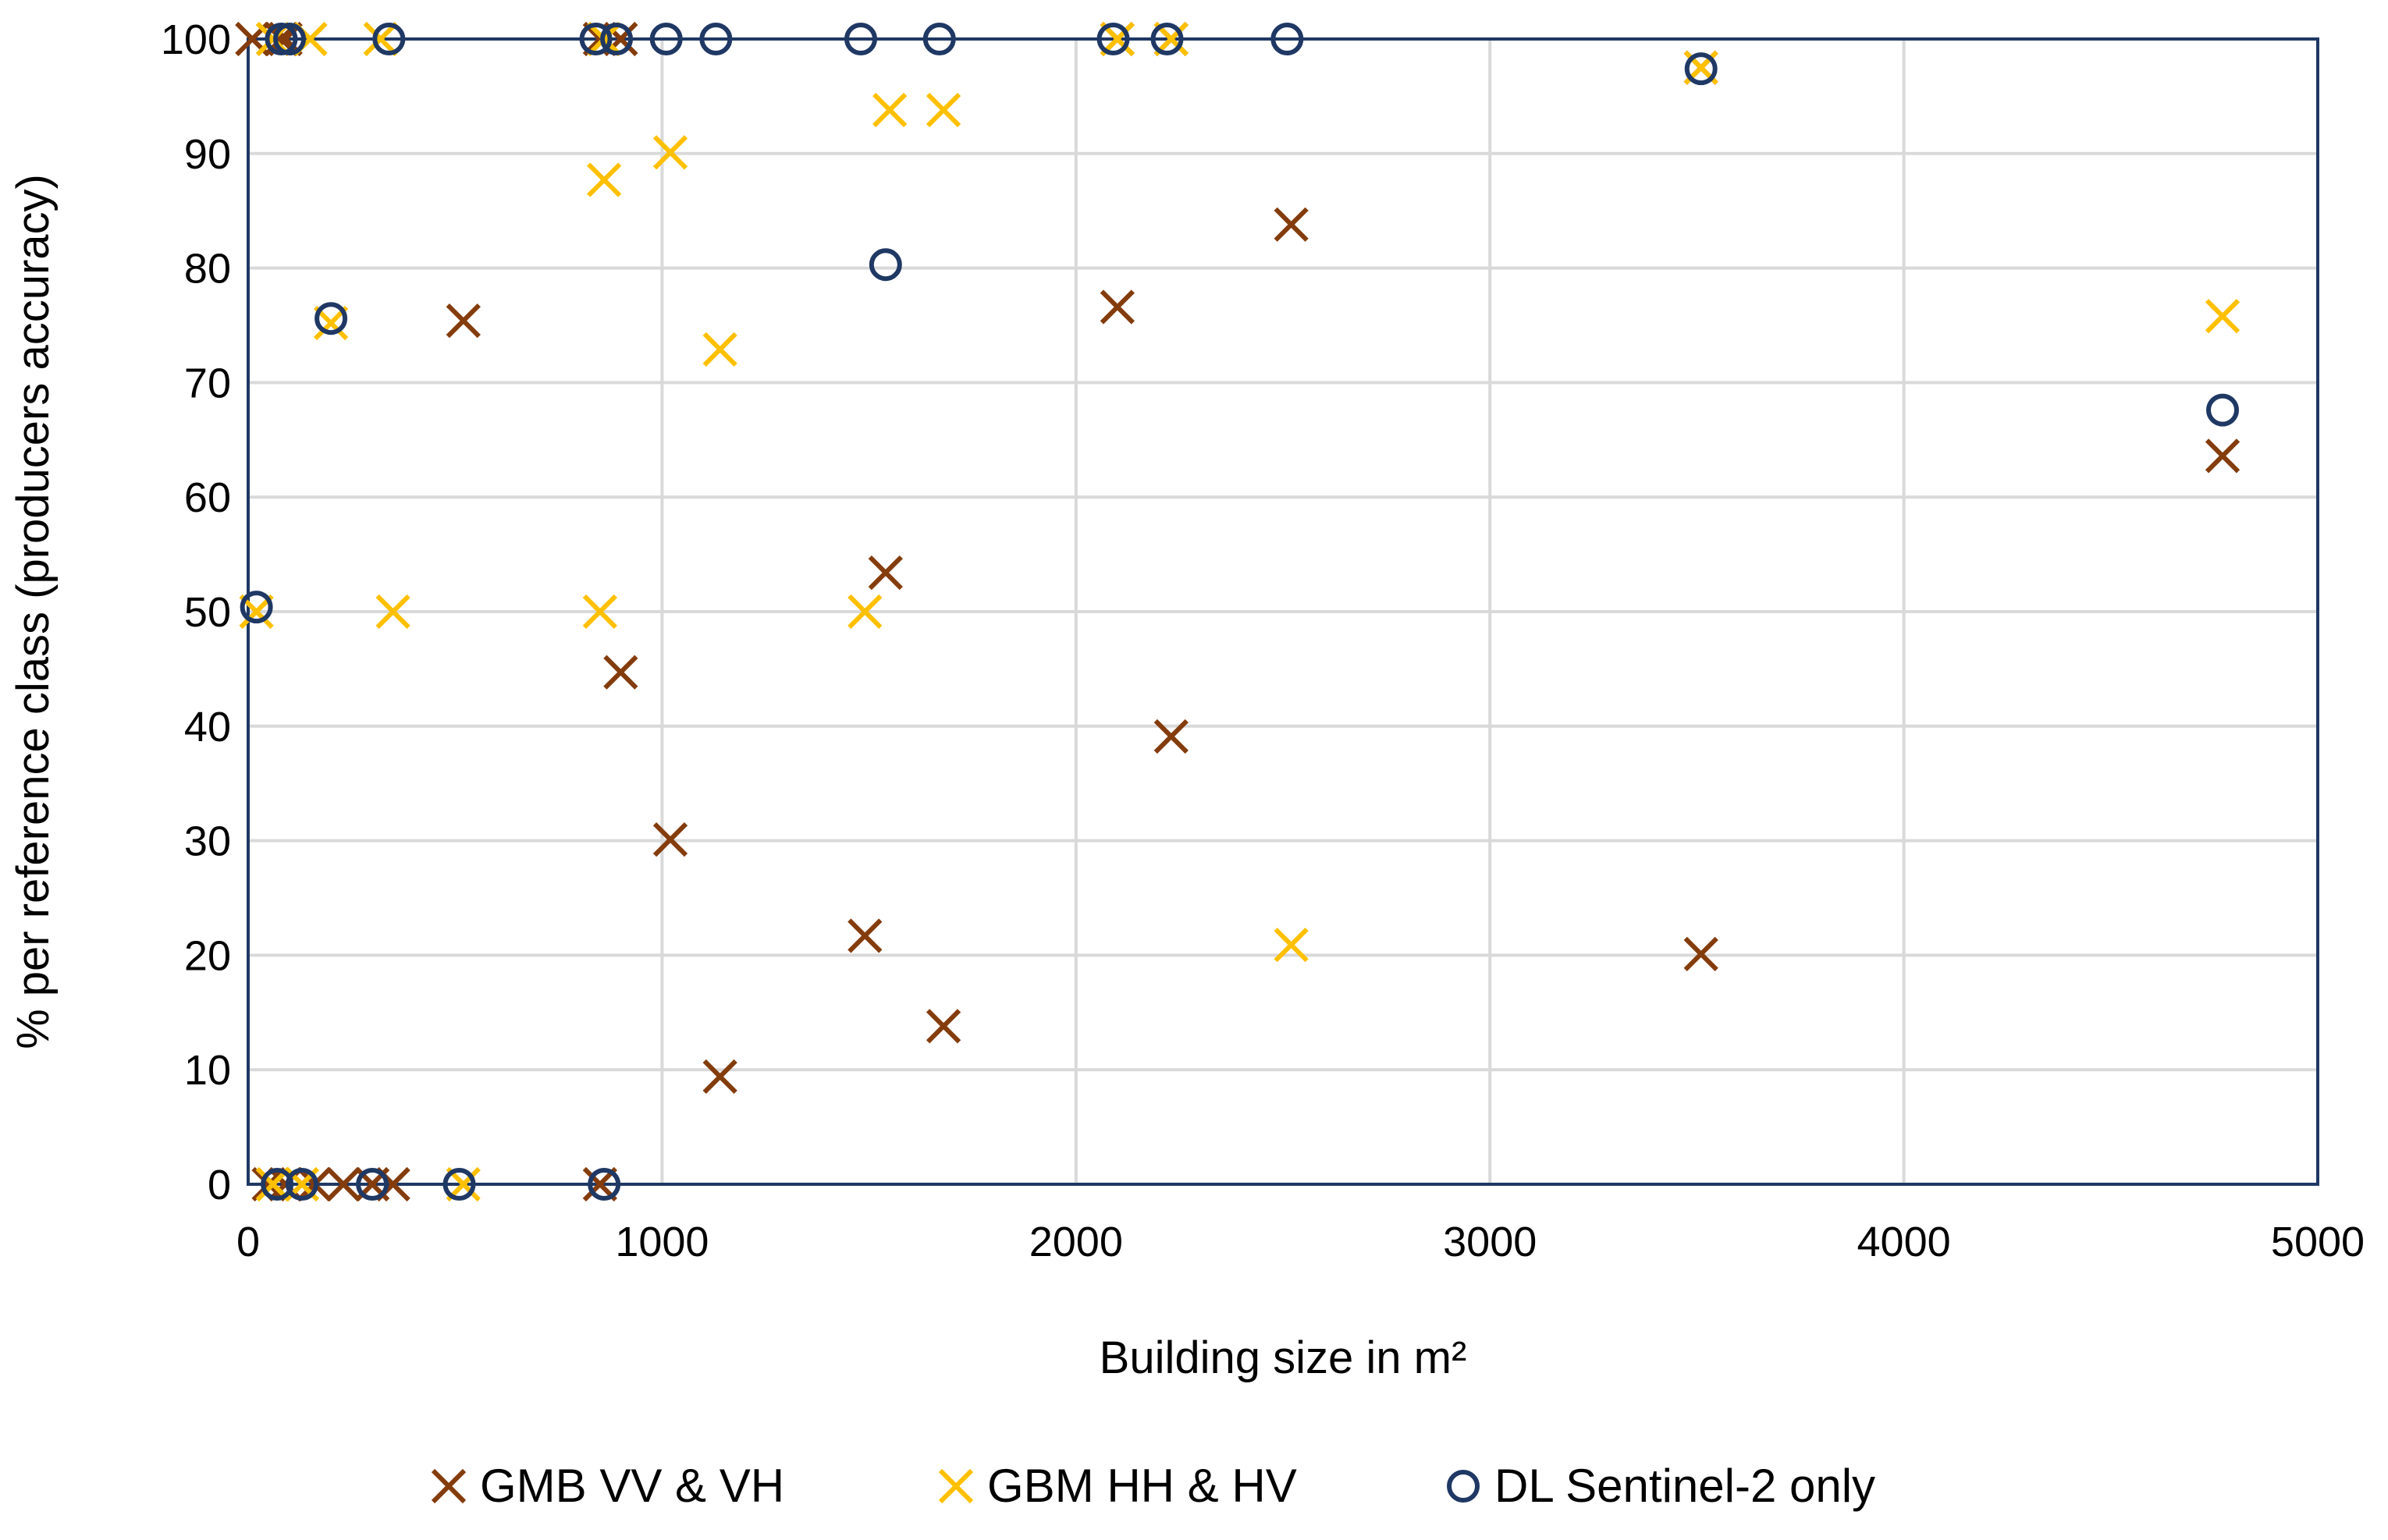  Describe the element at coordinates (248, 1242) in the screenshot. I see `x-tick-label: 0` at that location.